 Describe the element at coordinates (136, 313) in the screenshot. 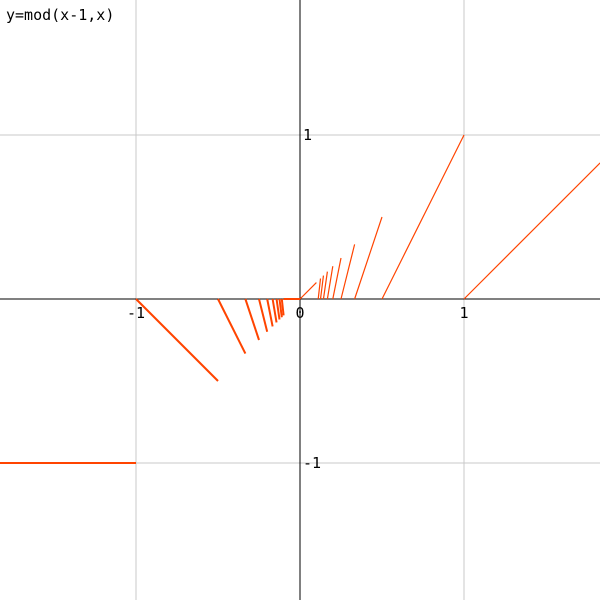

I see `x-tick-label: -1` at that location.